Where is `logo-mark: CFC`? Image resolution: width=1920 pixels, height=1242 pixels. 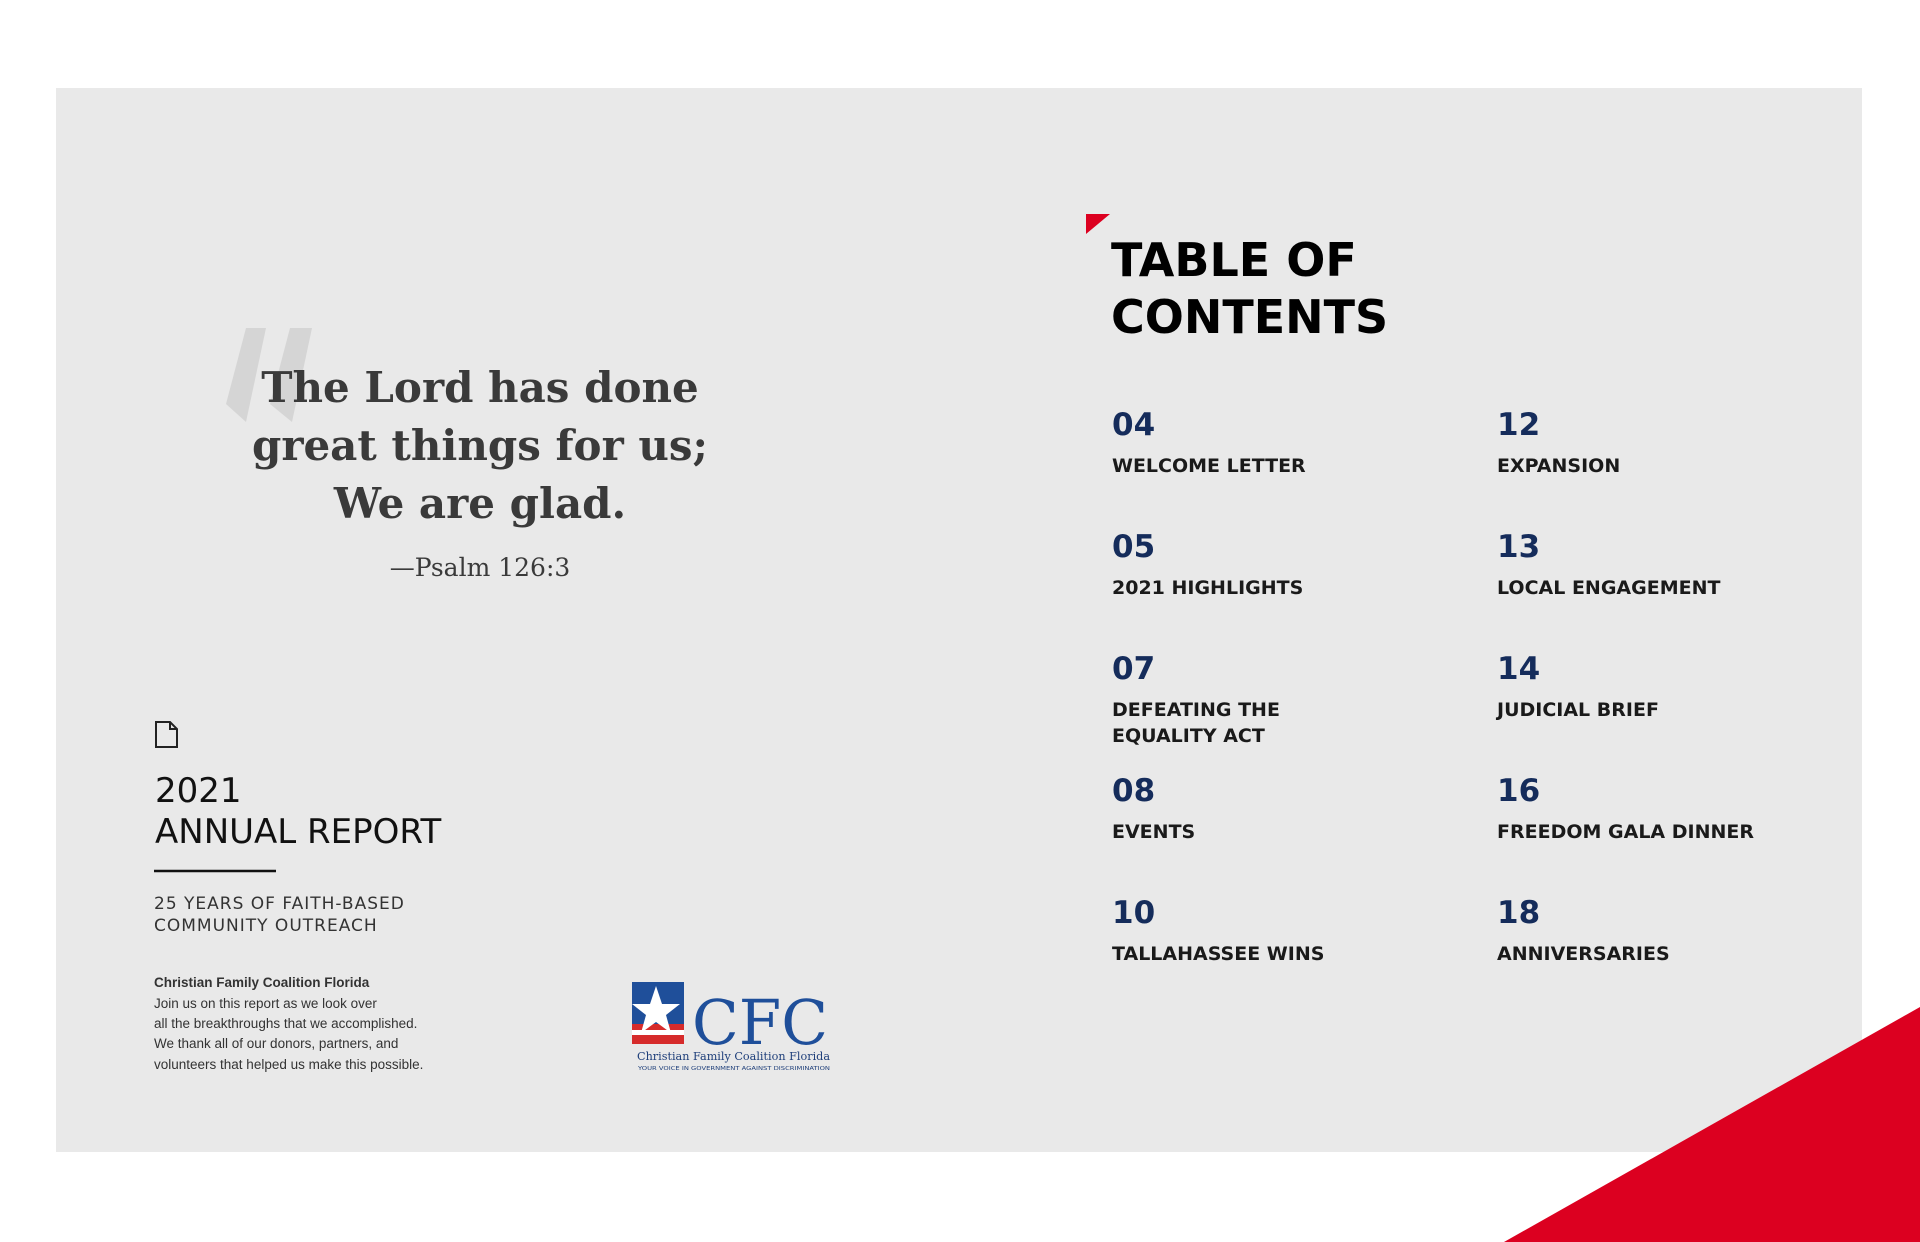
logo-mark: CFC is located at coordinates (760, 1022).